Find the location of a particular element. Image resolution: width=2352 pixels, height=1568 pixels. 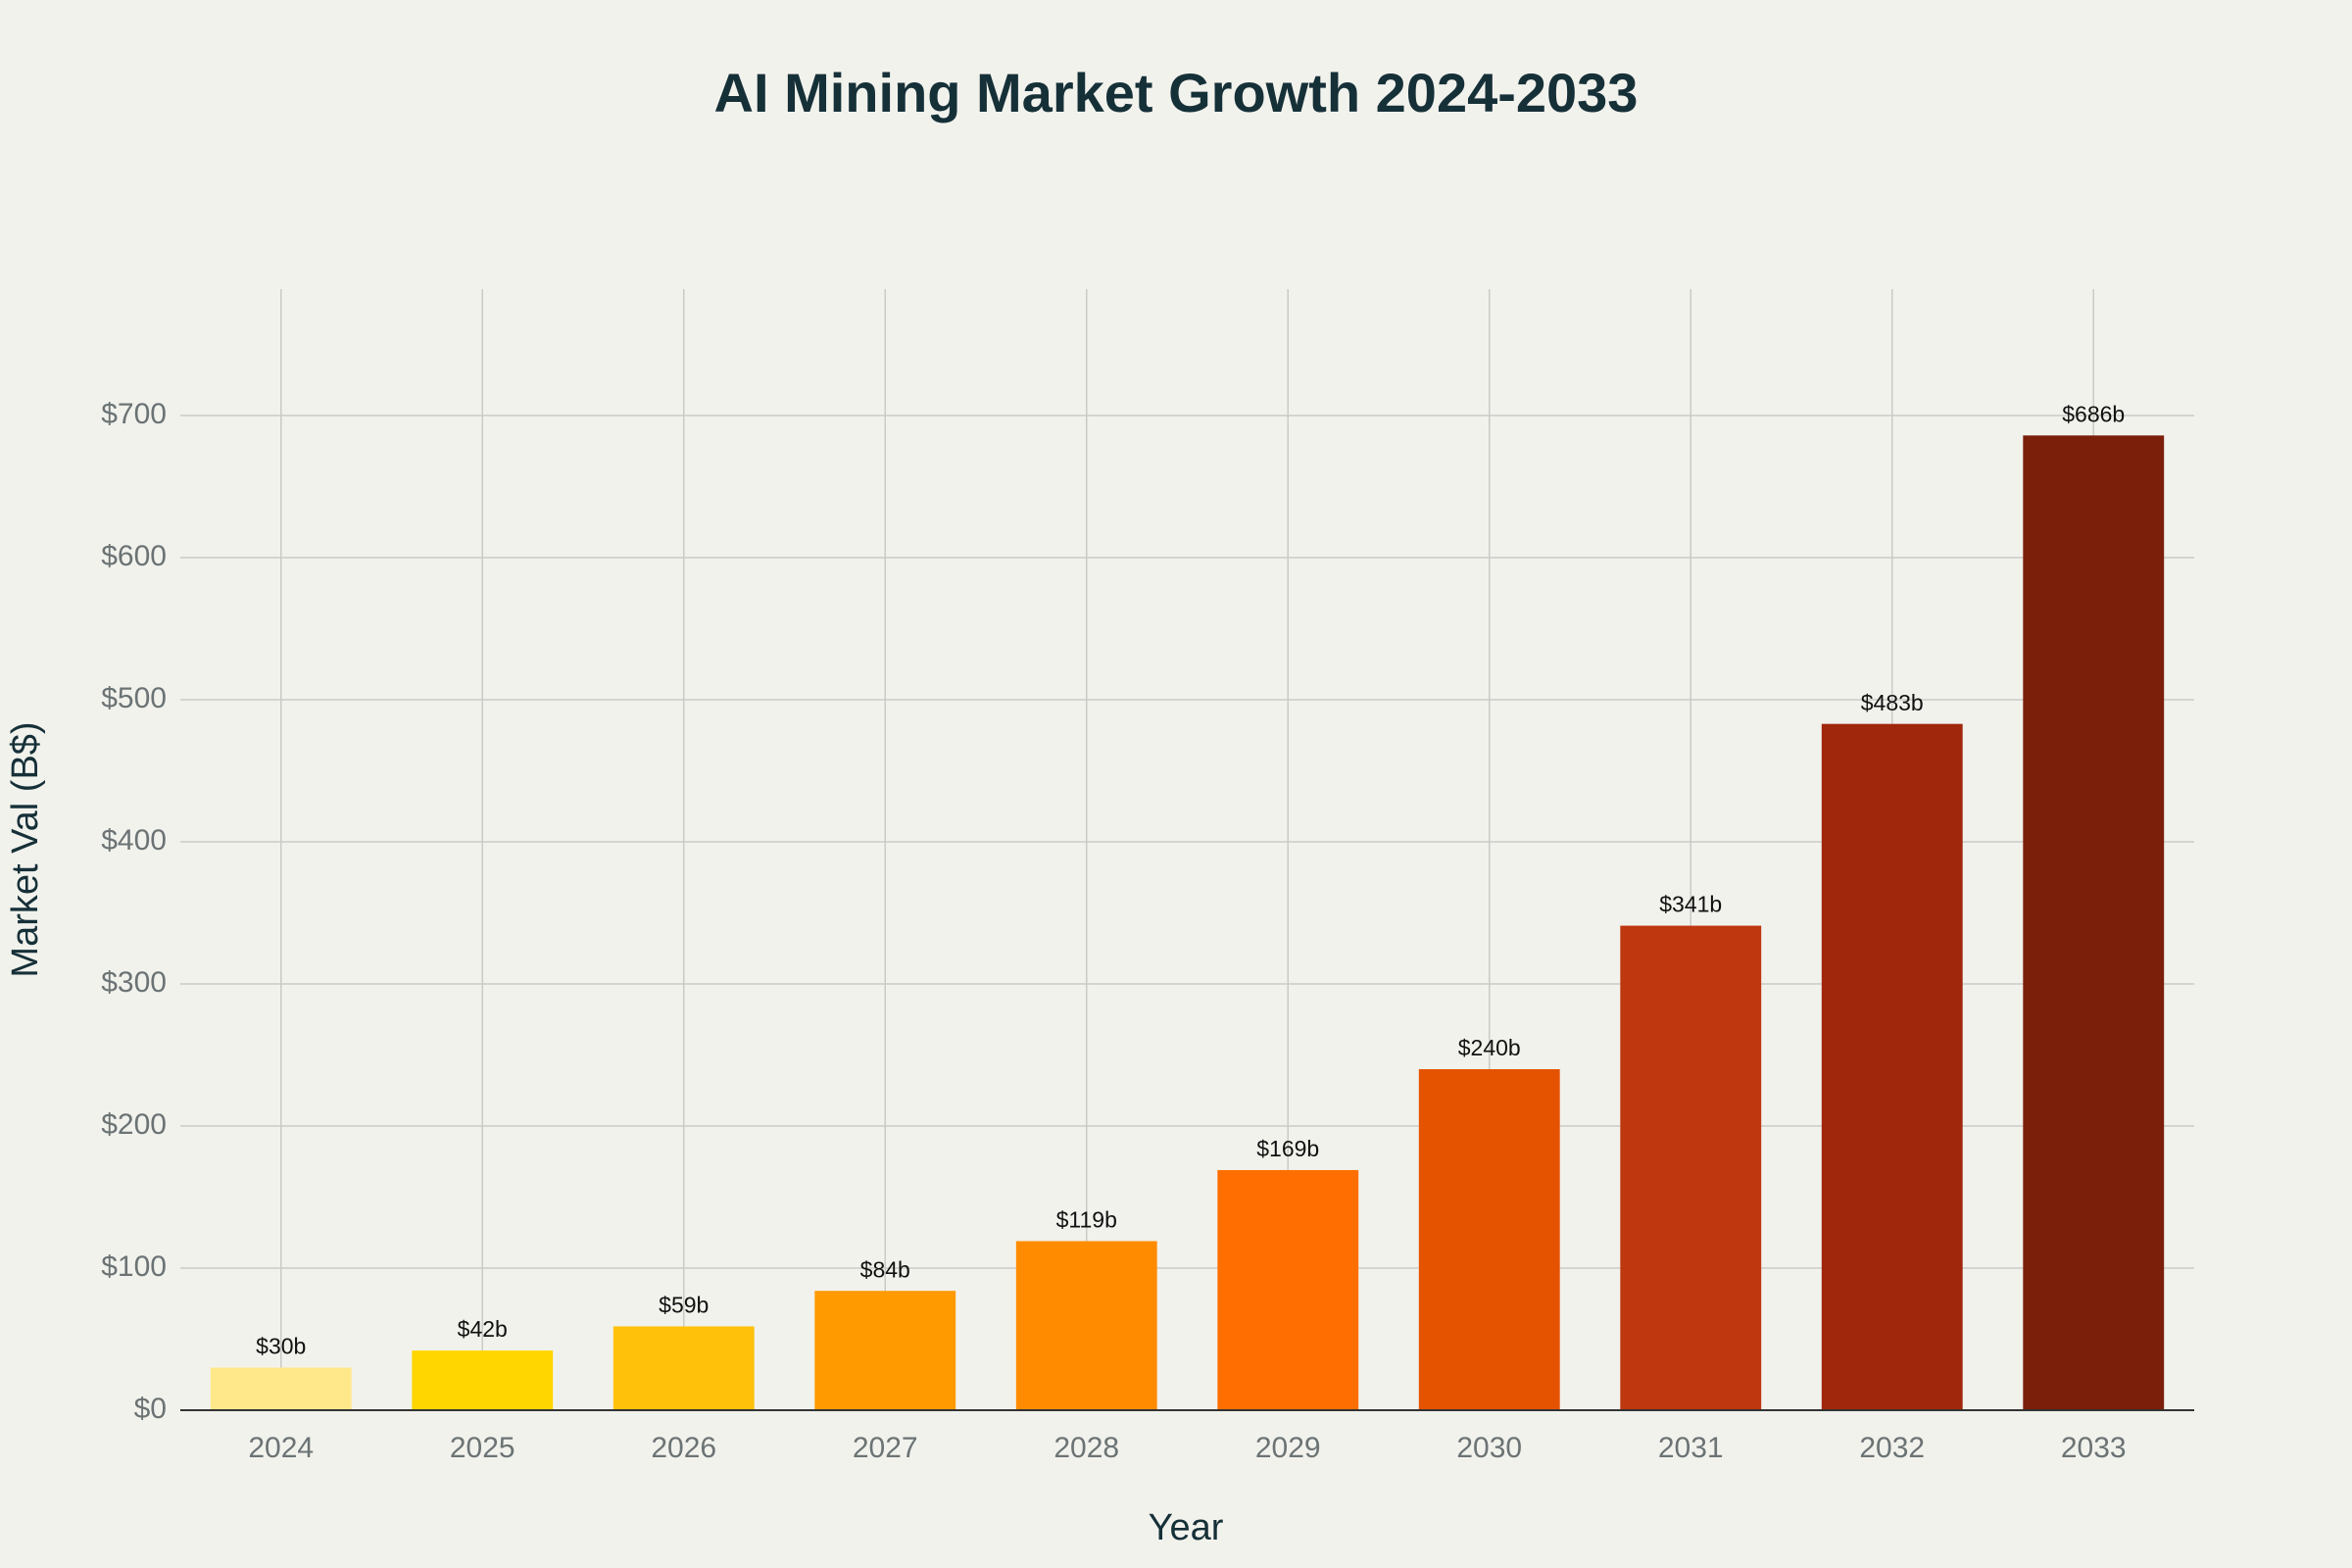

x-axis-title: Year is located at coordinates (1186, 1527).